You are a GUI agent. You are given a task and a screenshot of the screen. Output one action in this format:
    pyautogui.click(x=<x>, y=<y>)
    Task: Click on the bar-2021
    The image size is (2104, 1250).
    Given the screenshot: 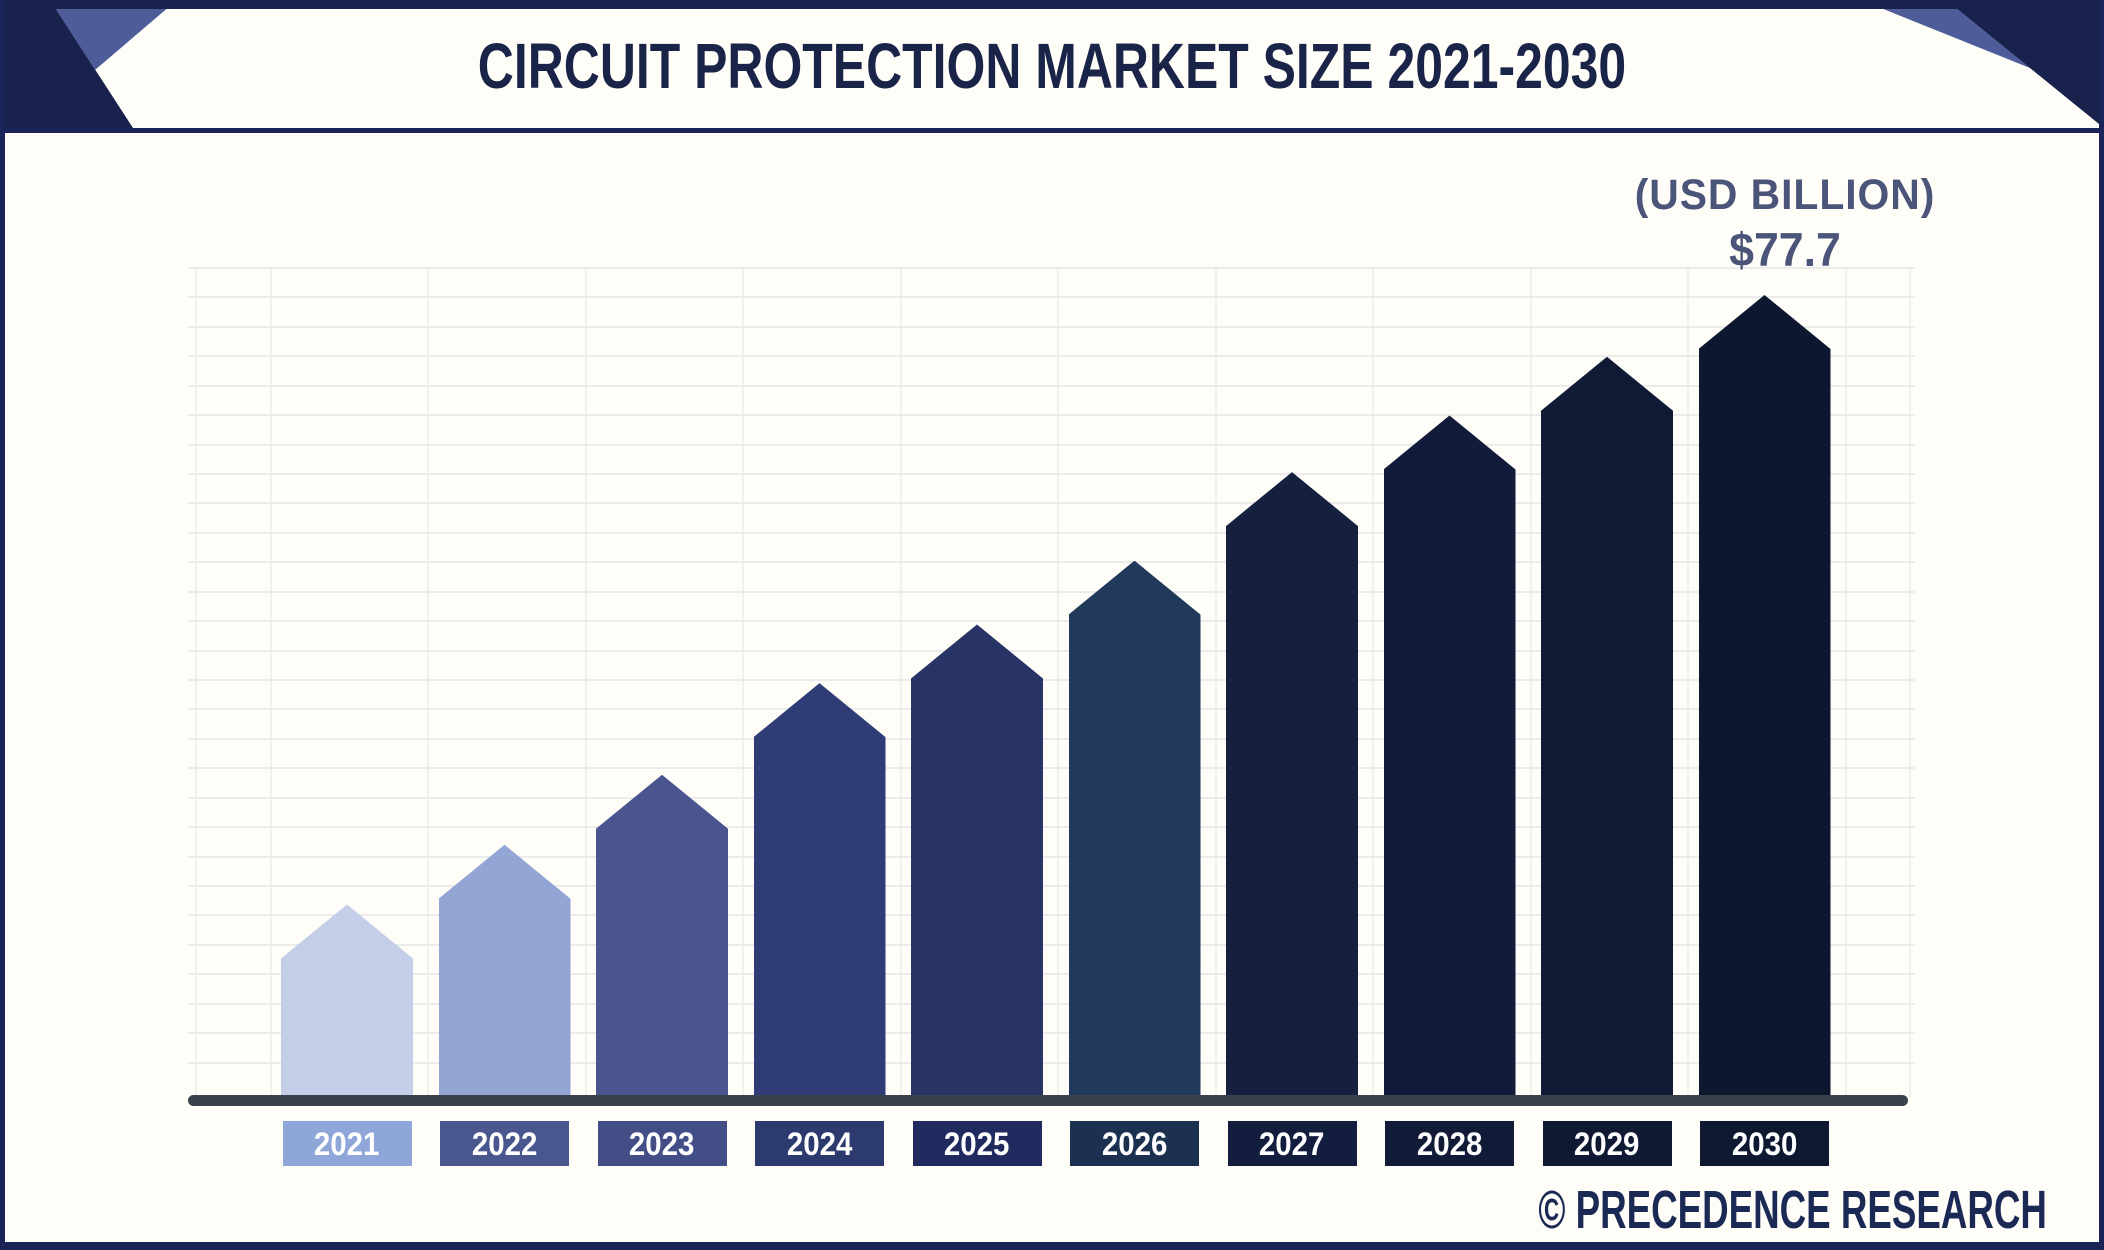 What is the action you would take?
    pyautogui.click(x=347, y=1005)
    